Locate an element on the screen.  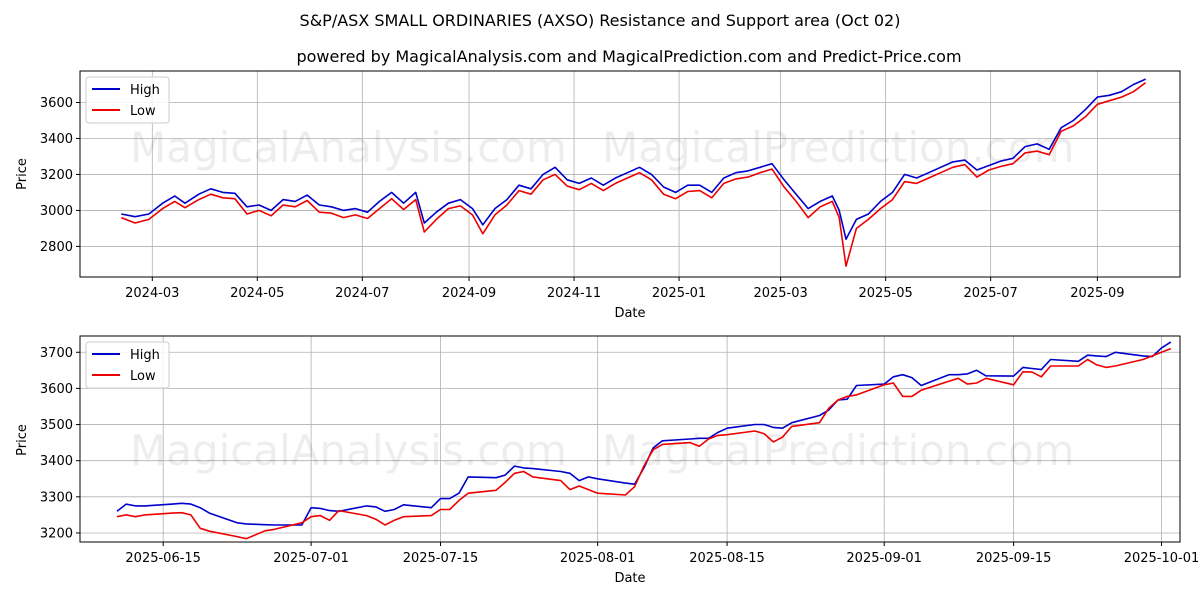
x-tick-label: 2024-07 is located at coordinates (362, 293).